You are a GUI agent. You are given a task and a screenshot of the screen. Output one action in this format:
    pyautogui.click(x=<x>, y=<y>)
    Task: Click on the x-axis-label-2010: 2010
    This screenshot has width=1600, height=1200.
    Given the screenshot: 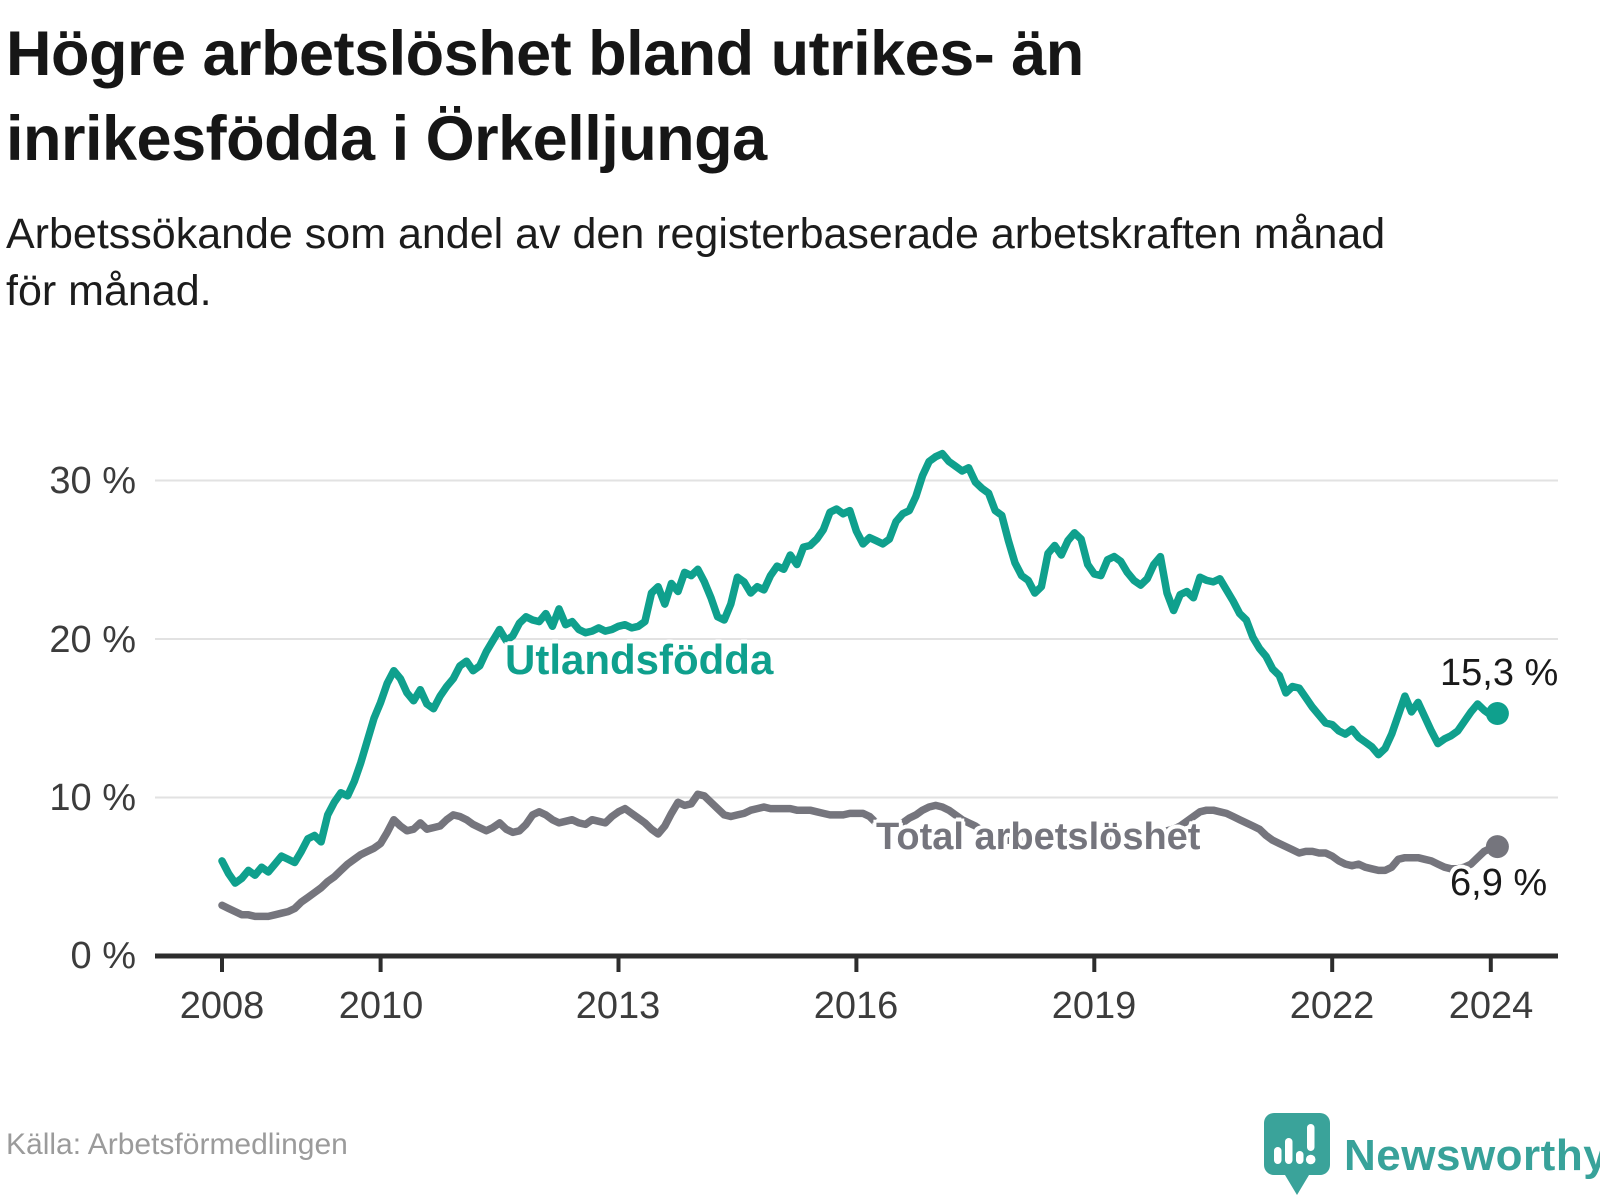 What is the action you would take?
    pyautogui.click(x=381, y=1006)
    